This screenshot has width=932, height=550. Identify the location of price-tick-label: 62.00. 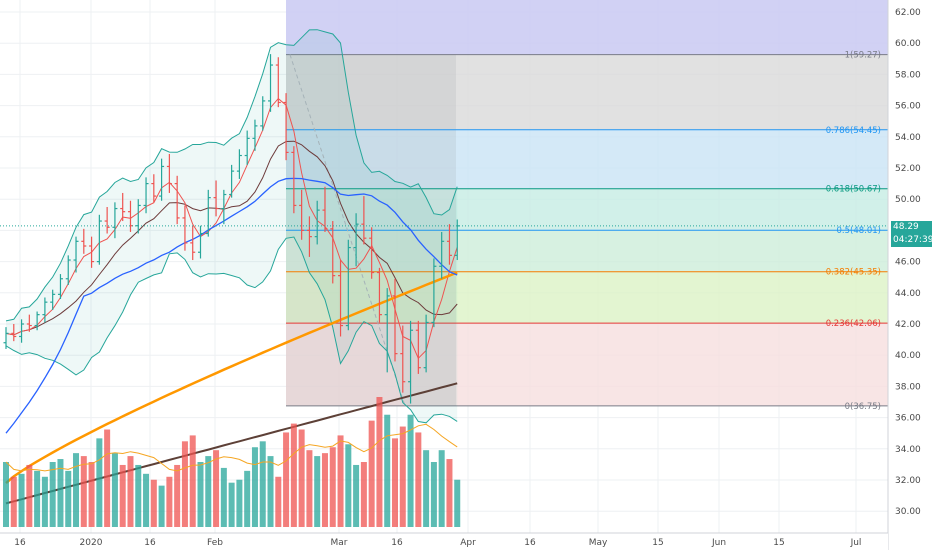
(908, 13).